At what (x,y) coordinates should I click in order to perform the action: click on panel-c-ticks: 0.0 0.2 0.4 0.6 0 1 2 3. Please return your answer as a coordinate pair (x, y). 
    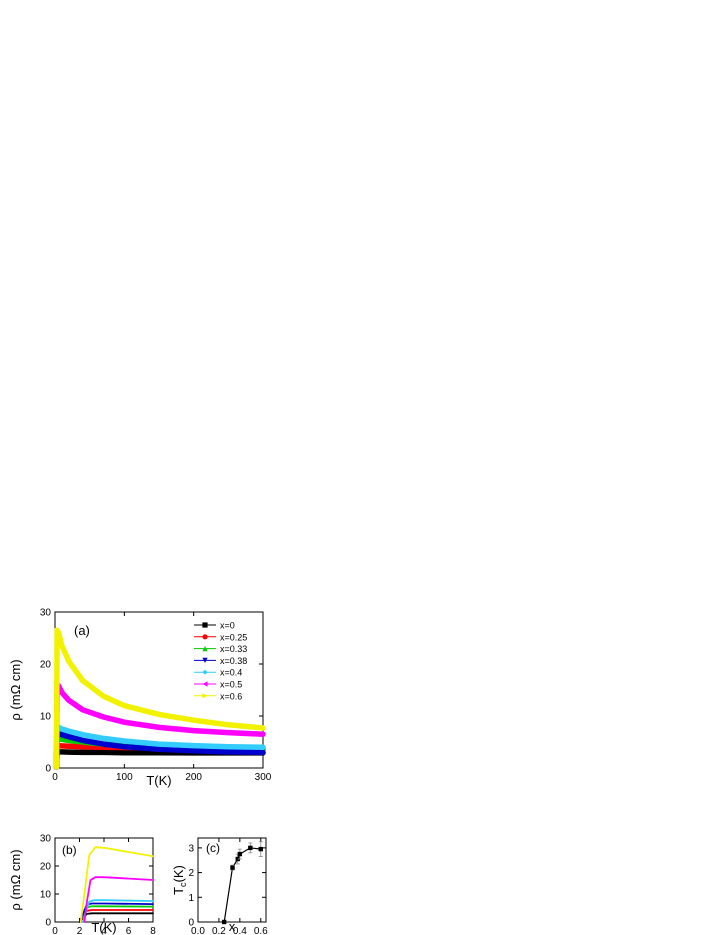
    Looking at the image, I should click on (228, 886).